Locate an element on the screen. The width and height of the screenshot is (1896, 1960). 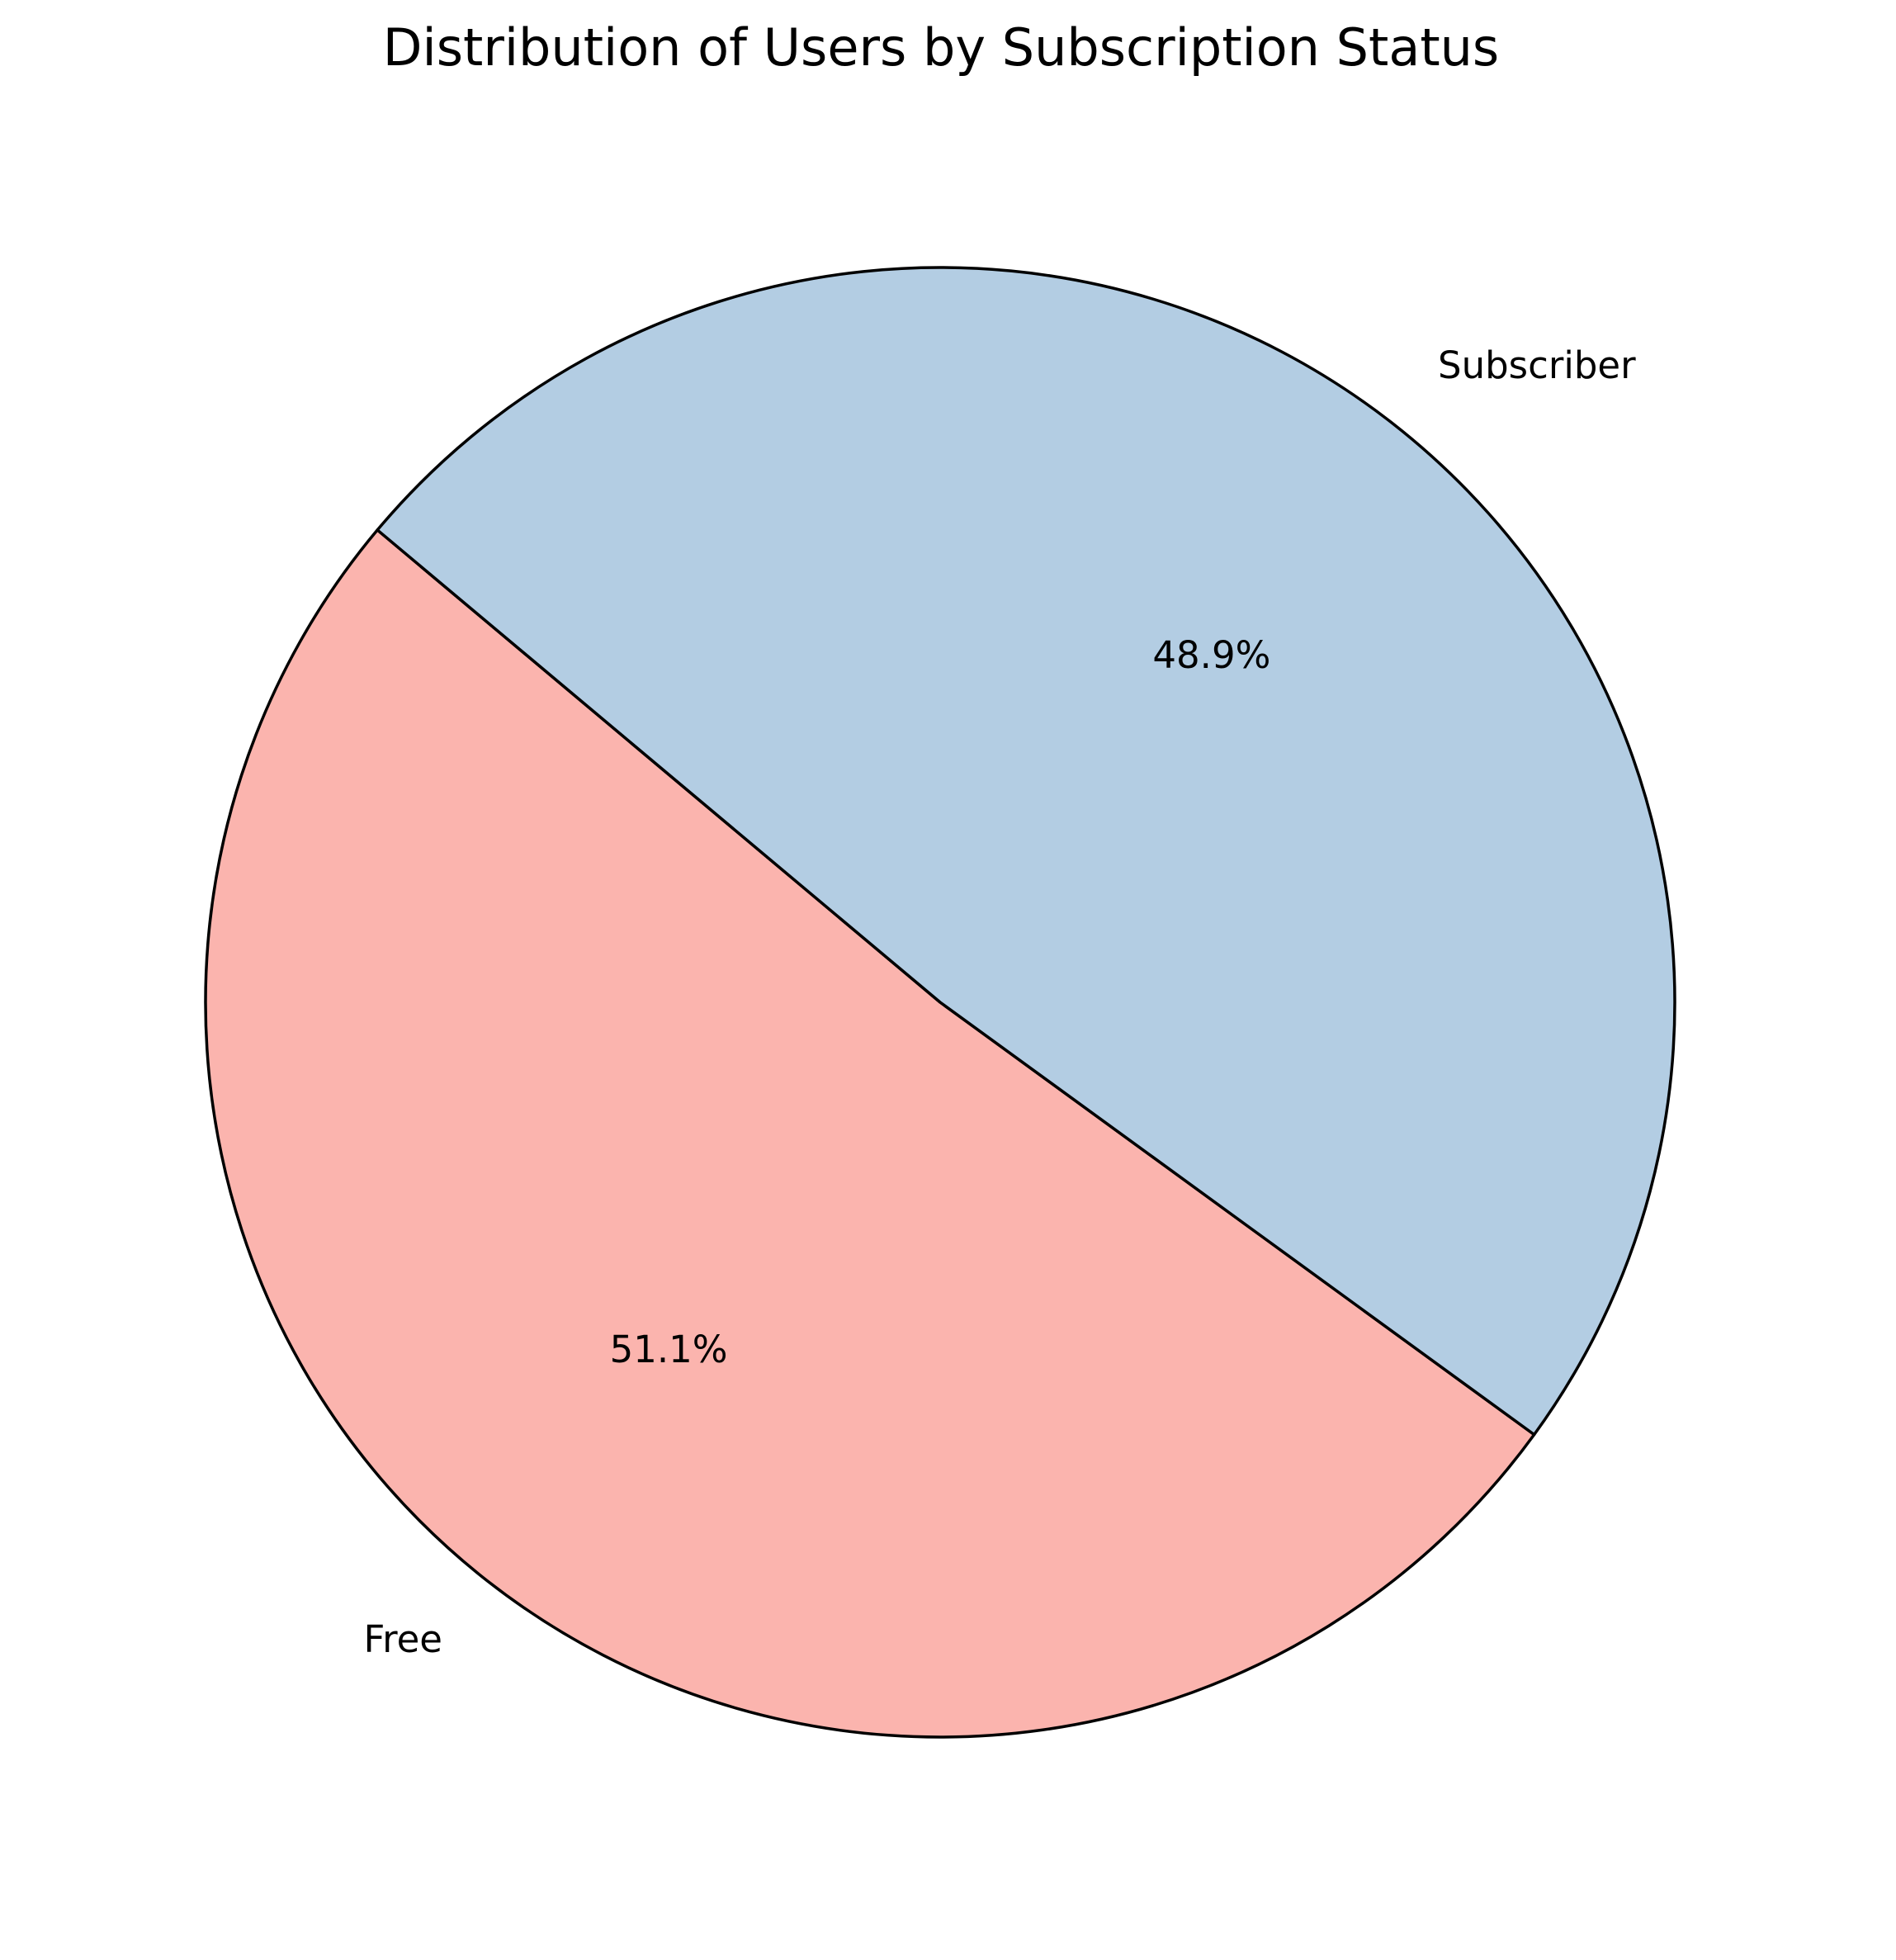
pie-pct-label-free: 51.1% is located at coordinates (669, 1349).